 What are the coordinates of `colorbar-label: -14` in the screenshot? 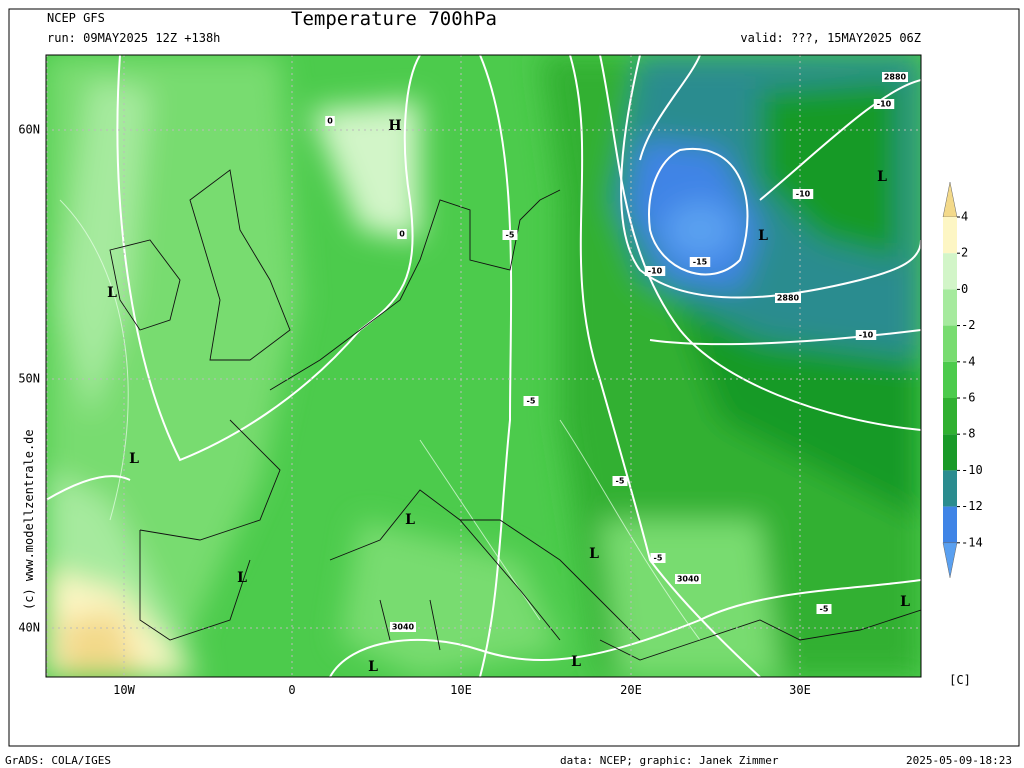 It's located at (972, 542).